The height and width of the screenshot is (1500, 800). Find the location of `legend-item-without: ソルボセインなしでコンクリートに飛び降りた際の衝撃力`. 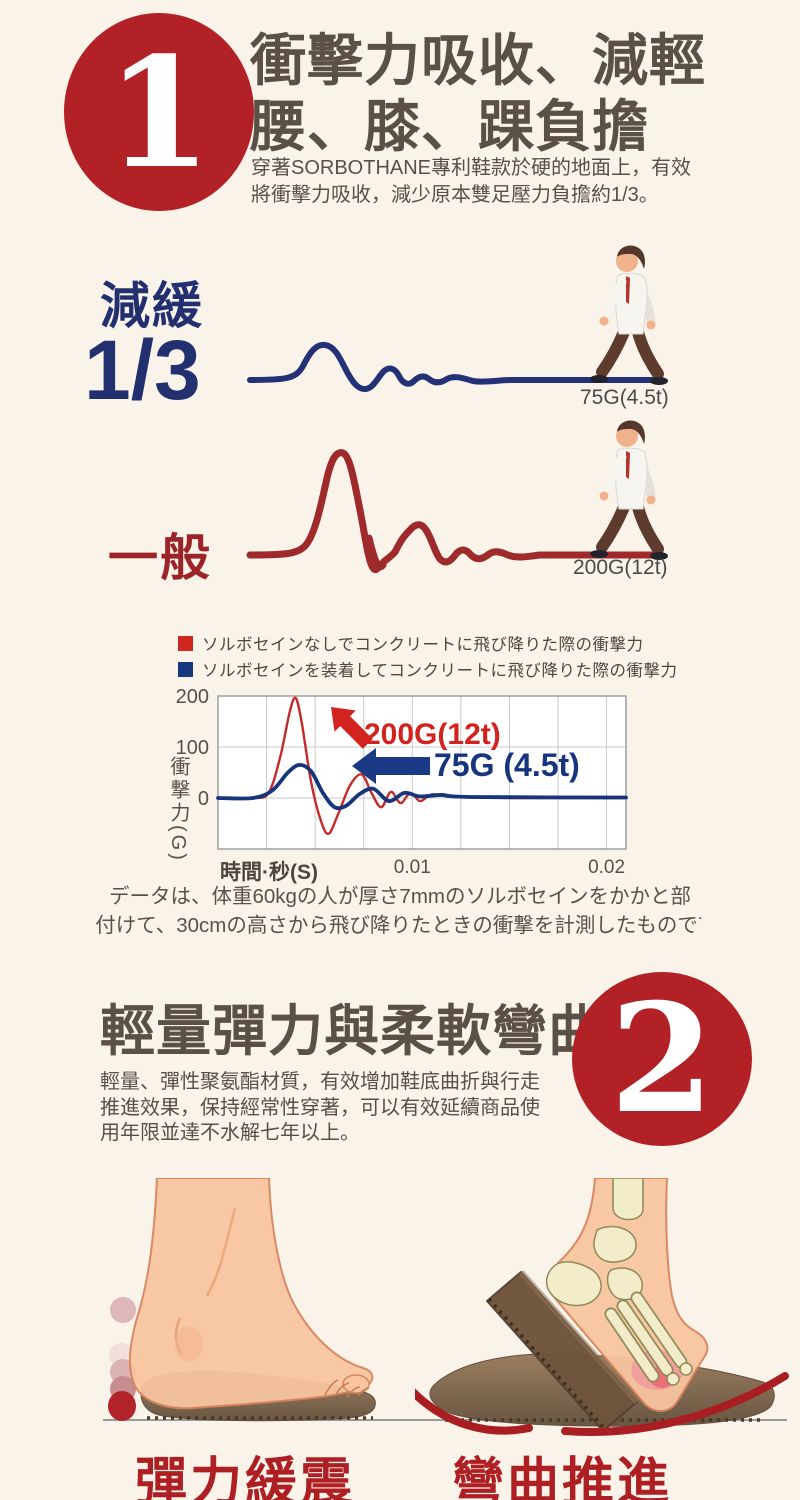

legend-item-without: ソルボセインなしでコンクリートに飛び降りた際の衝撃力 is located at coordinates (428, 644).